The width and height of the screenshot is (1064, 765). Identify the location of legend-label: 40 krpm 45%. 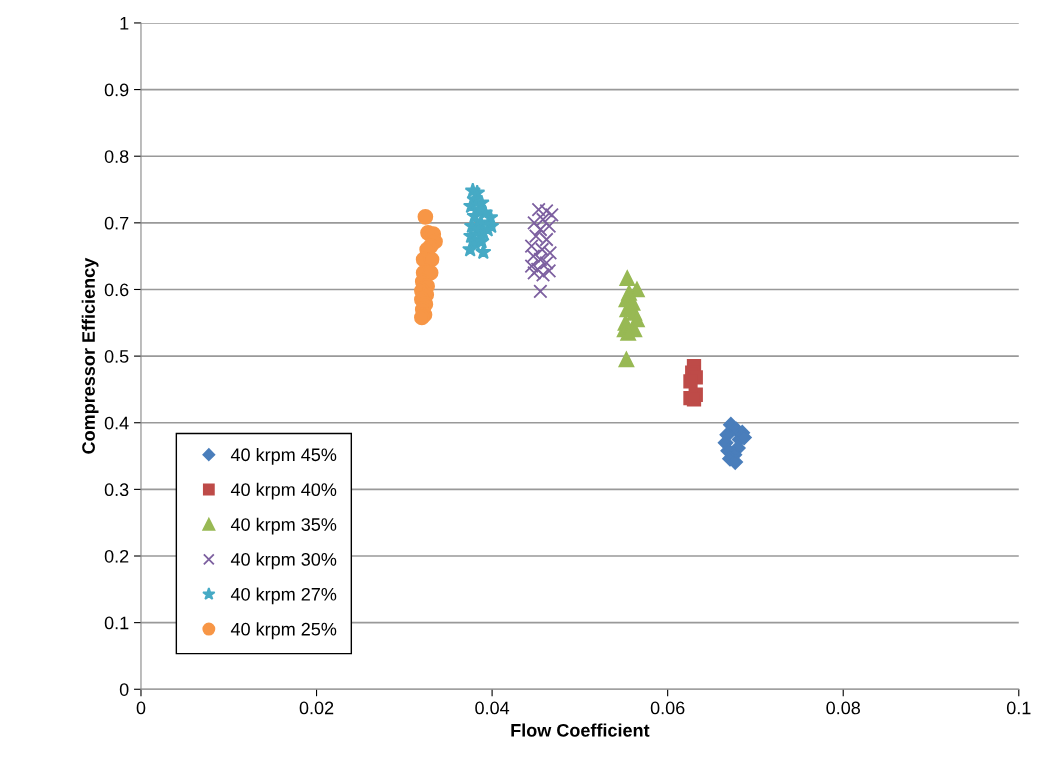
(283, 456).